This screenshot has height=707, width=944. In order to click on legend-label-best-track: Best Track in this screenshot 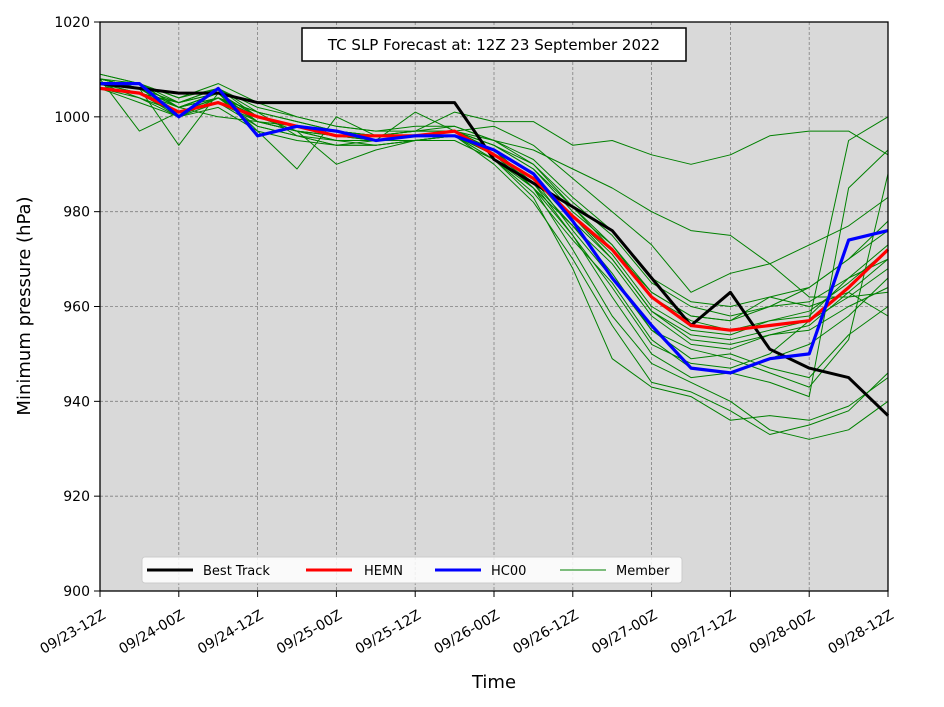, I will do `click(236, 571)`.